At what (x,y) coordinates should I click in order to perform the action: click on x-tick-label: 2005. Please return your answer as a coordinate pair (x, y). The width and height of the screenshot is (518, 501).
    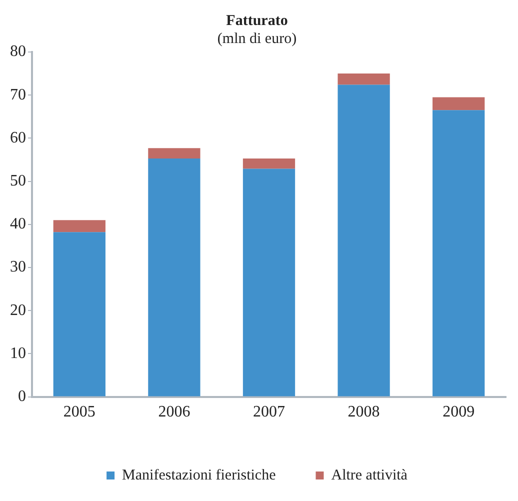
    Looking at the image, I should click on (79, 412).